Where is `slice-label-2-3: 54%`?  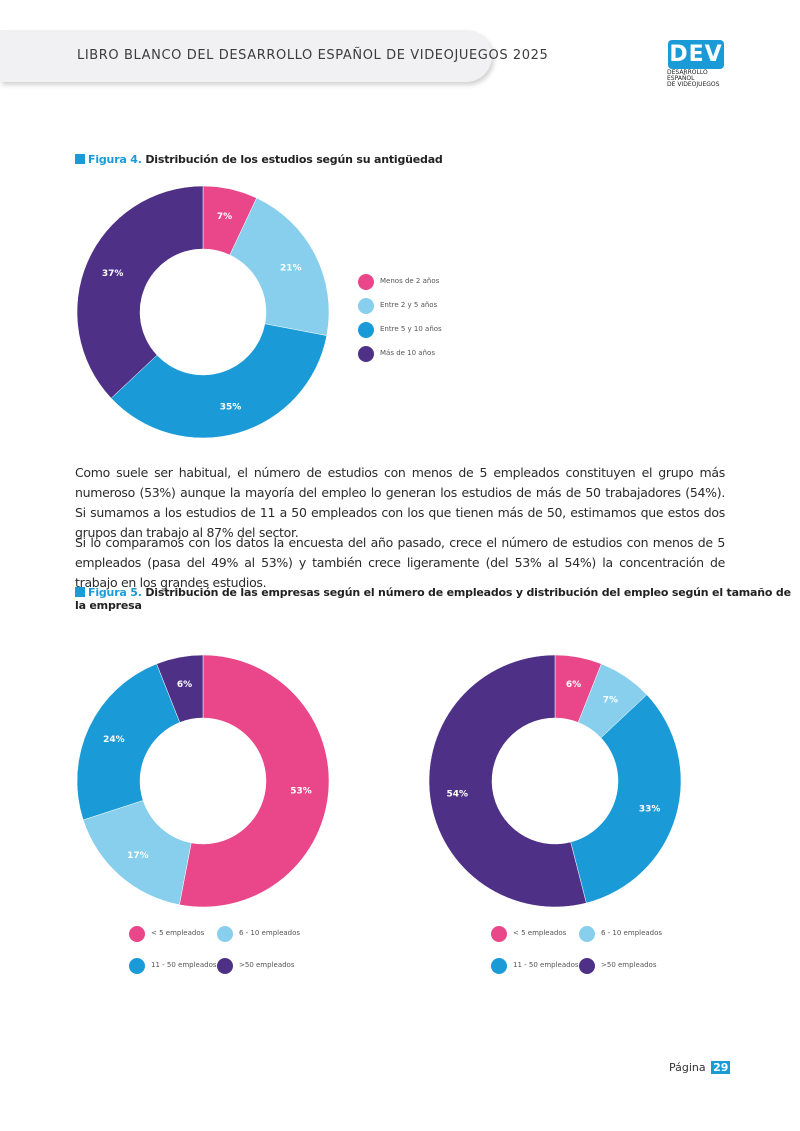 slice-label-2-3: 54% is located at coordinates (458, 794).